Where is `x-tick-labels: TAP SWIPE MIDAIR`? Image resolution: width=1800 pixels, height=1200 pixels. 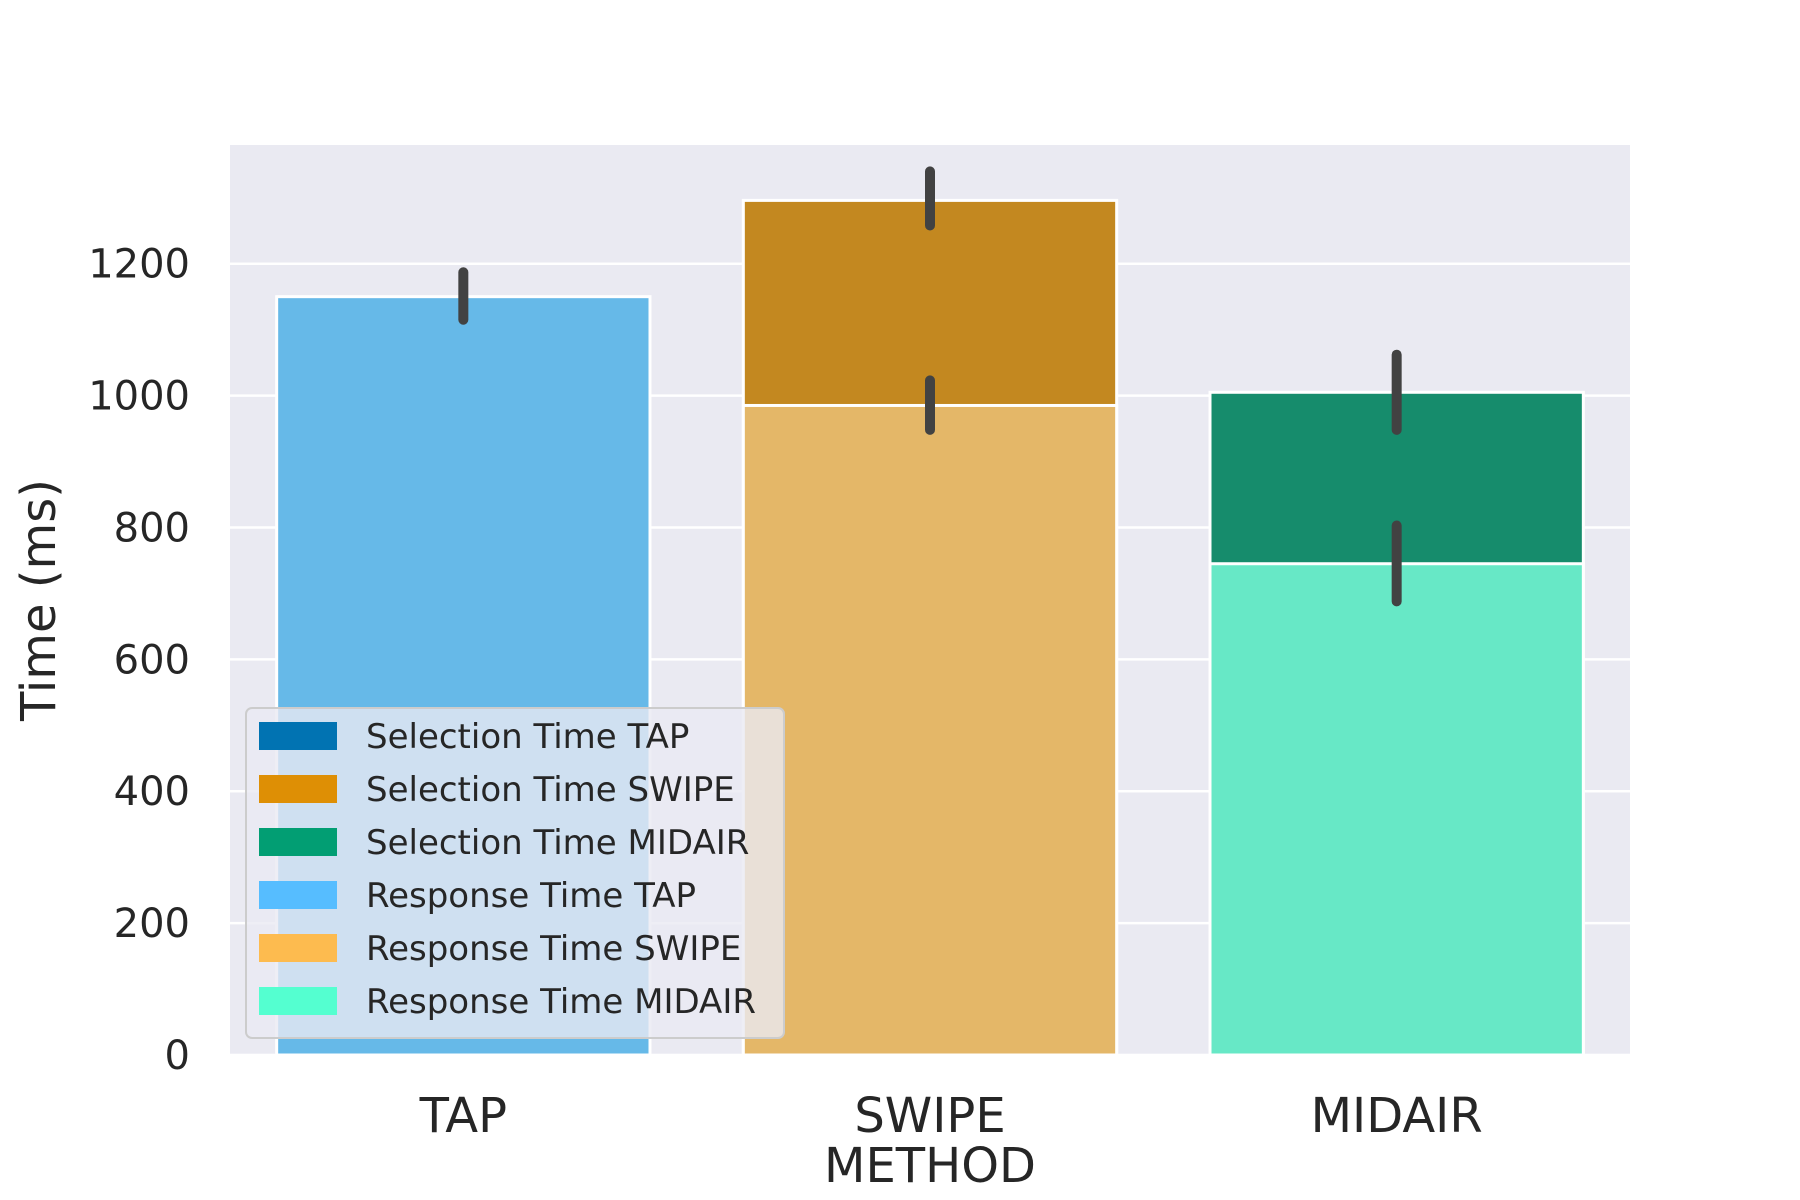
x-tick-labels: TAP SWIPE MIDAIR is located at coordinates (951, 1116).